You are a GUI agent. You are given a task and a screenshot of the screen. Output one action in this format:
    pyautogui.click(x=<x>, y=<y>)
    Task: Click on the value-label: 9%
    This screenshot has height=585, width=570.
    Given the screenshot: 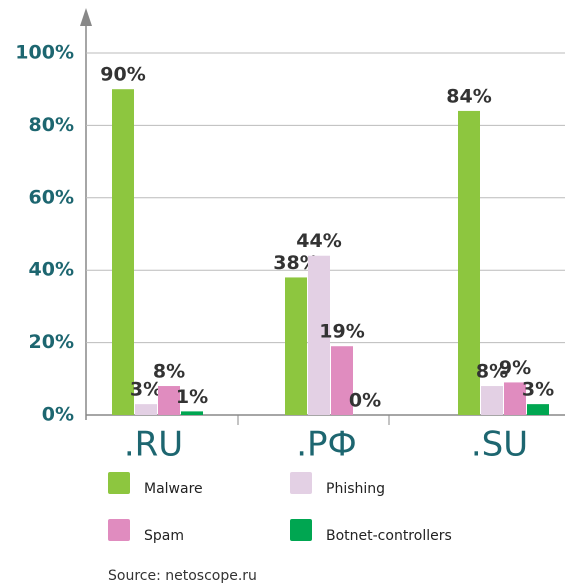 What is the action you would take?
    pyautogui.click(x=515, y=368)
    